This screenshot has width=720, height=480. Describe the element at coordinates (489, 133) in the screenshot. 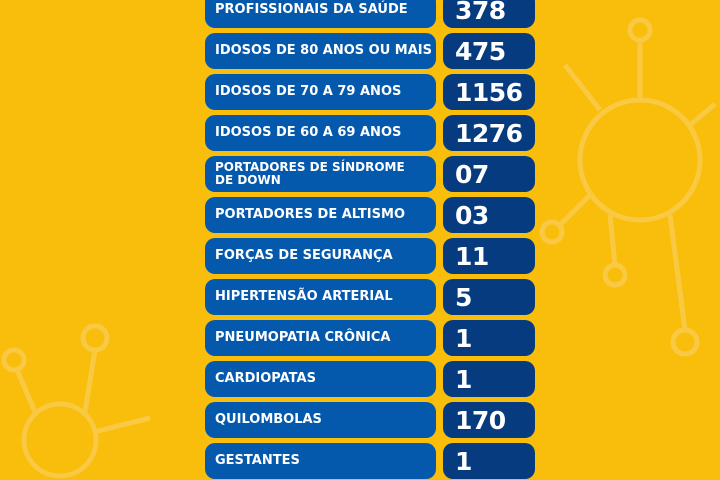

I see `group-count: 1276` at that location.